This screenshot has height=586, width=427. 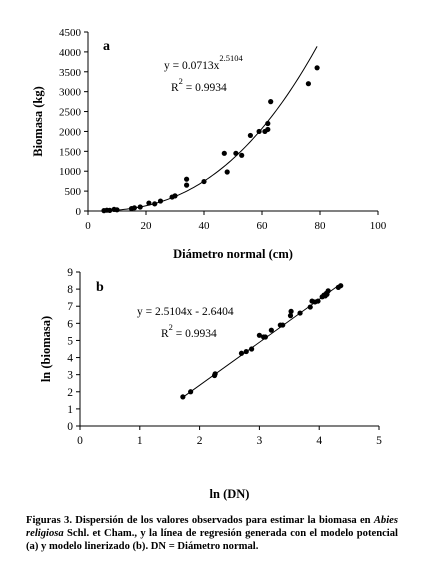 What do you see at coordinates (231, 58) in the screenshot?
I see `equation-exponent: 2.5104` at bounding box center [231, 58].